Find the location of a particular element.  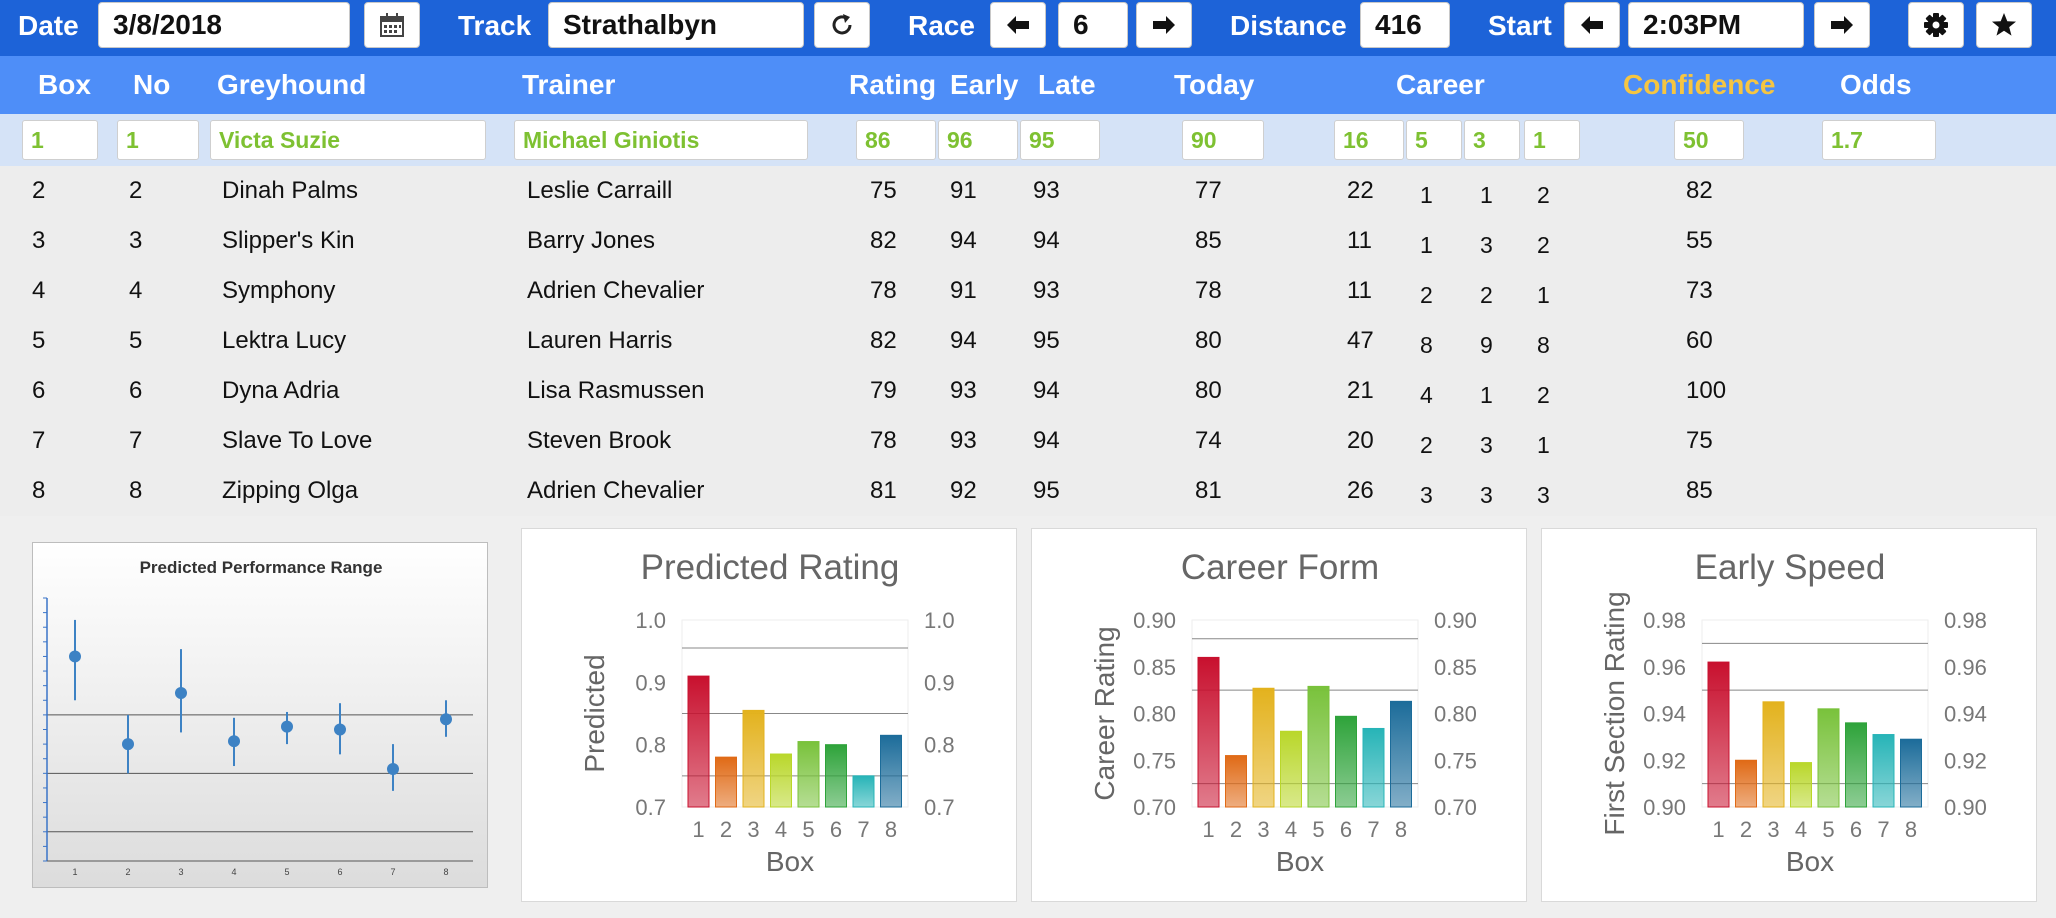

career-wins-cell: 2 is located at coordinates (1426, 445).